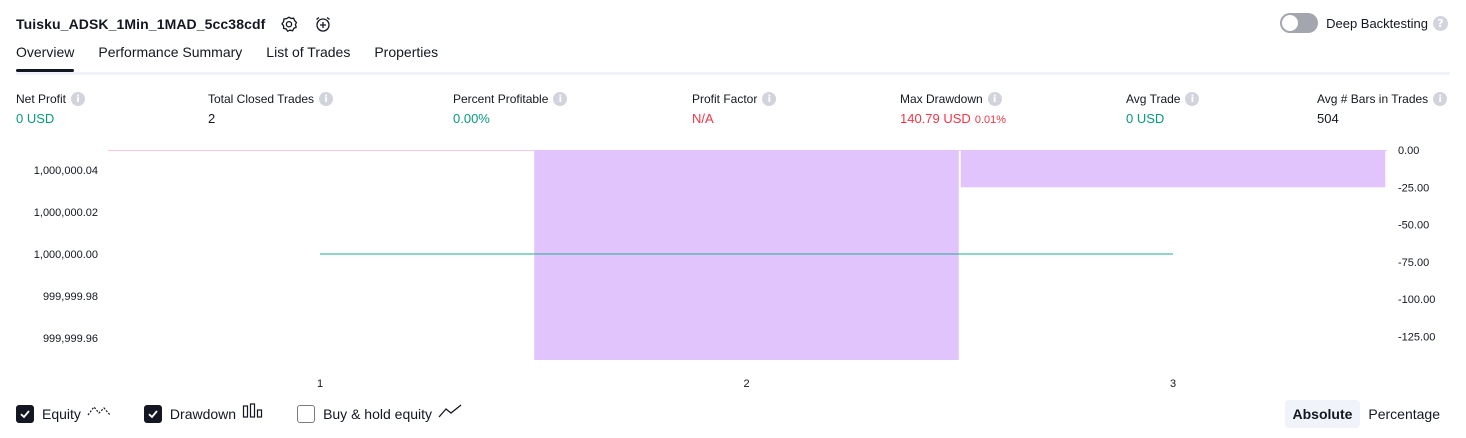 This screenshot has height=438, width=1466. Describe the element at coordinates (253, 413) in the screenshot. I see `drawdown-bars-icon` at that location.